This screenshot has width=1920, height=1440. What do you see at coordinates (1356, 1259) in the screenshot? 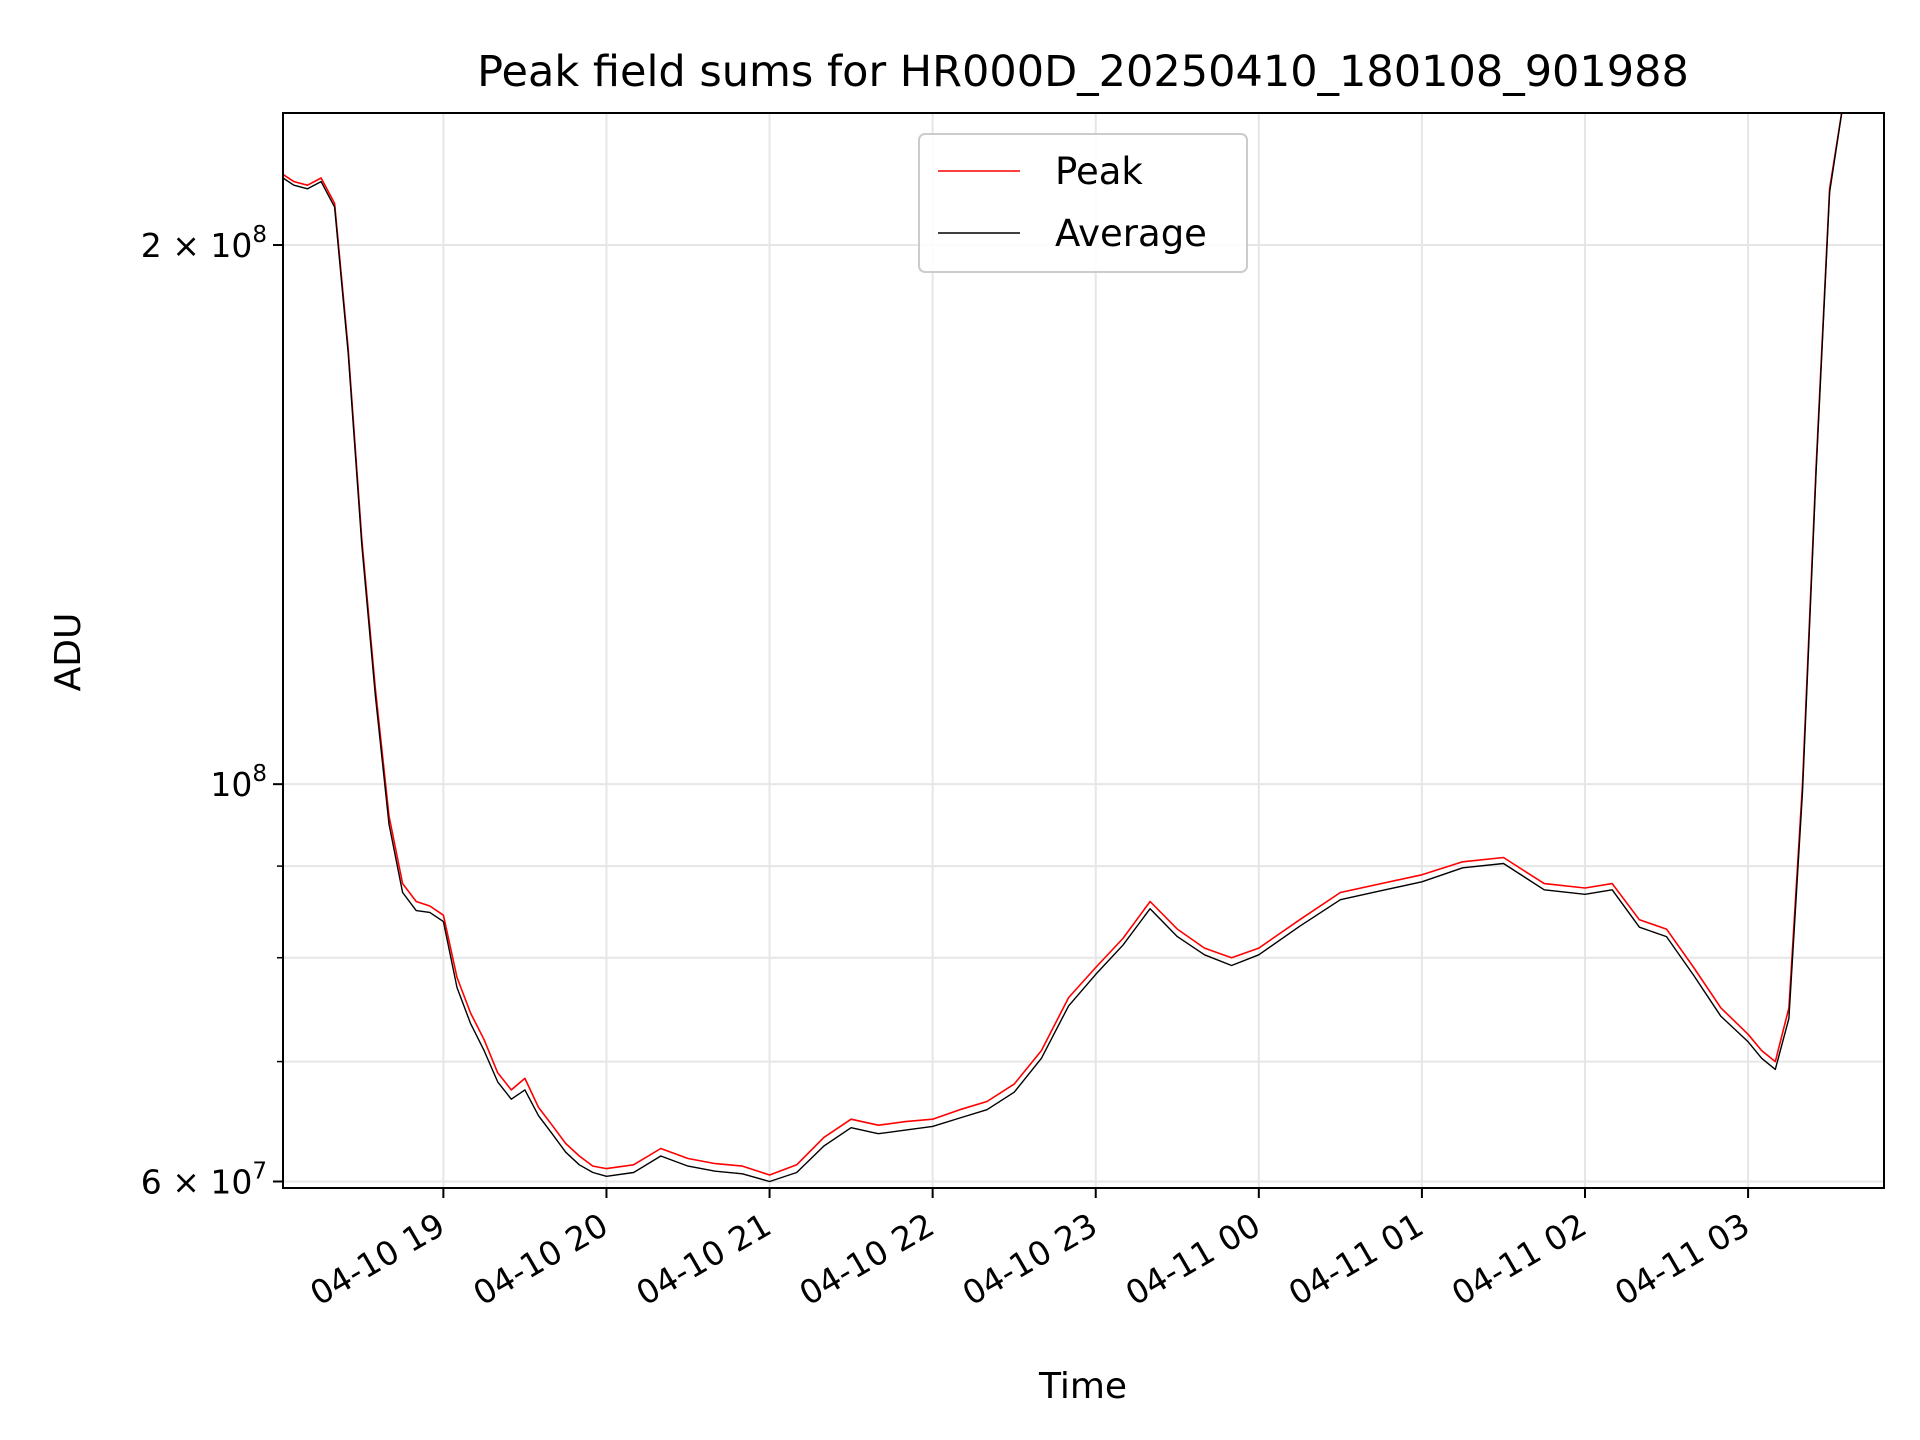
I see `x-tick-label: 04-11 01` at bounding box center [1356, 1259].